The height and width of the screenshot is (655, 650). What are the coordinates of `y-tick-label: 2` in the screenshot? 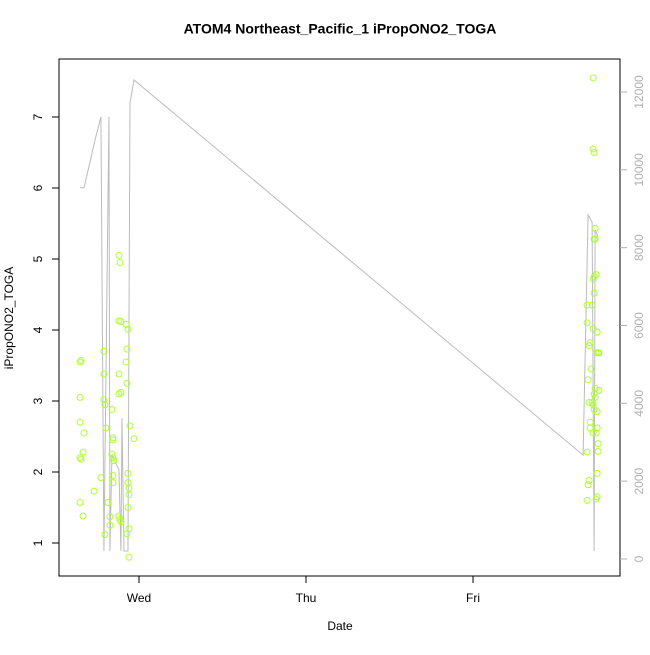 It's located at (38, 471).